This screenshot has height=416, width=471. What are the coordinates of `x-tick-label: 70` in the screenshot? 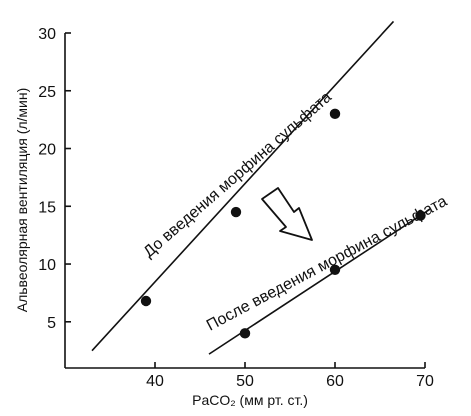 It's located at (425, 381).